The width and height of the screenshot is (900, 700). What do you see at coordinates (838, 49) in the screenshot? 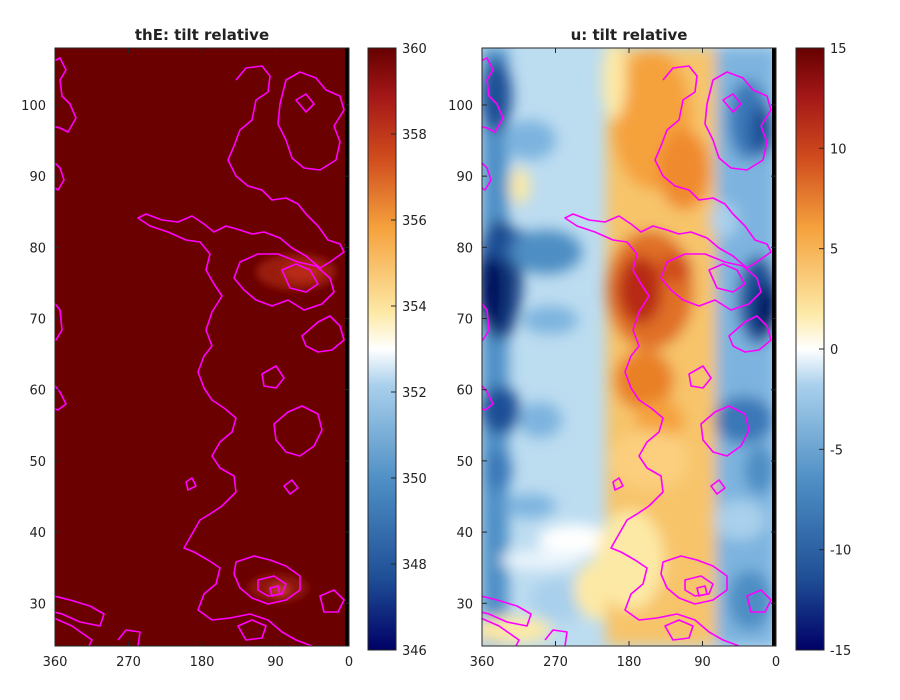
I see `colorbar-tick-label: 15` at bounding box center [838, 49].